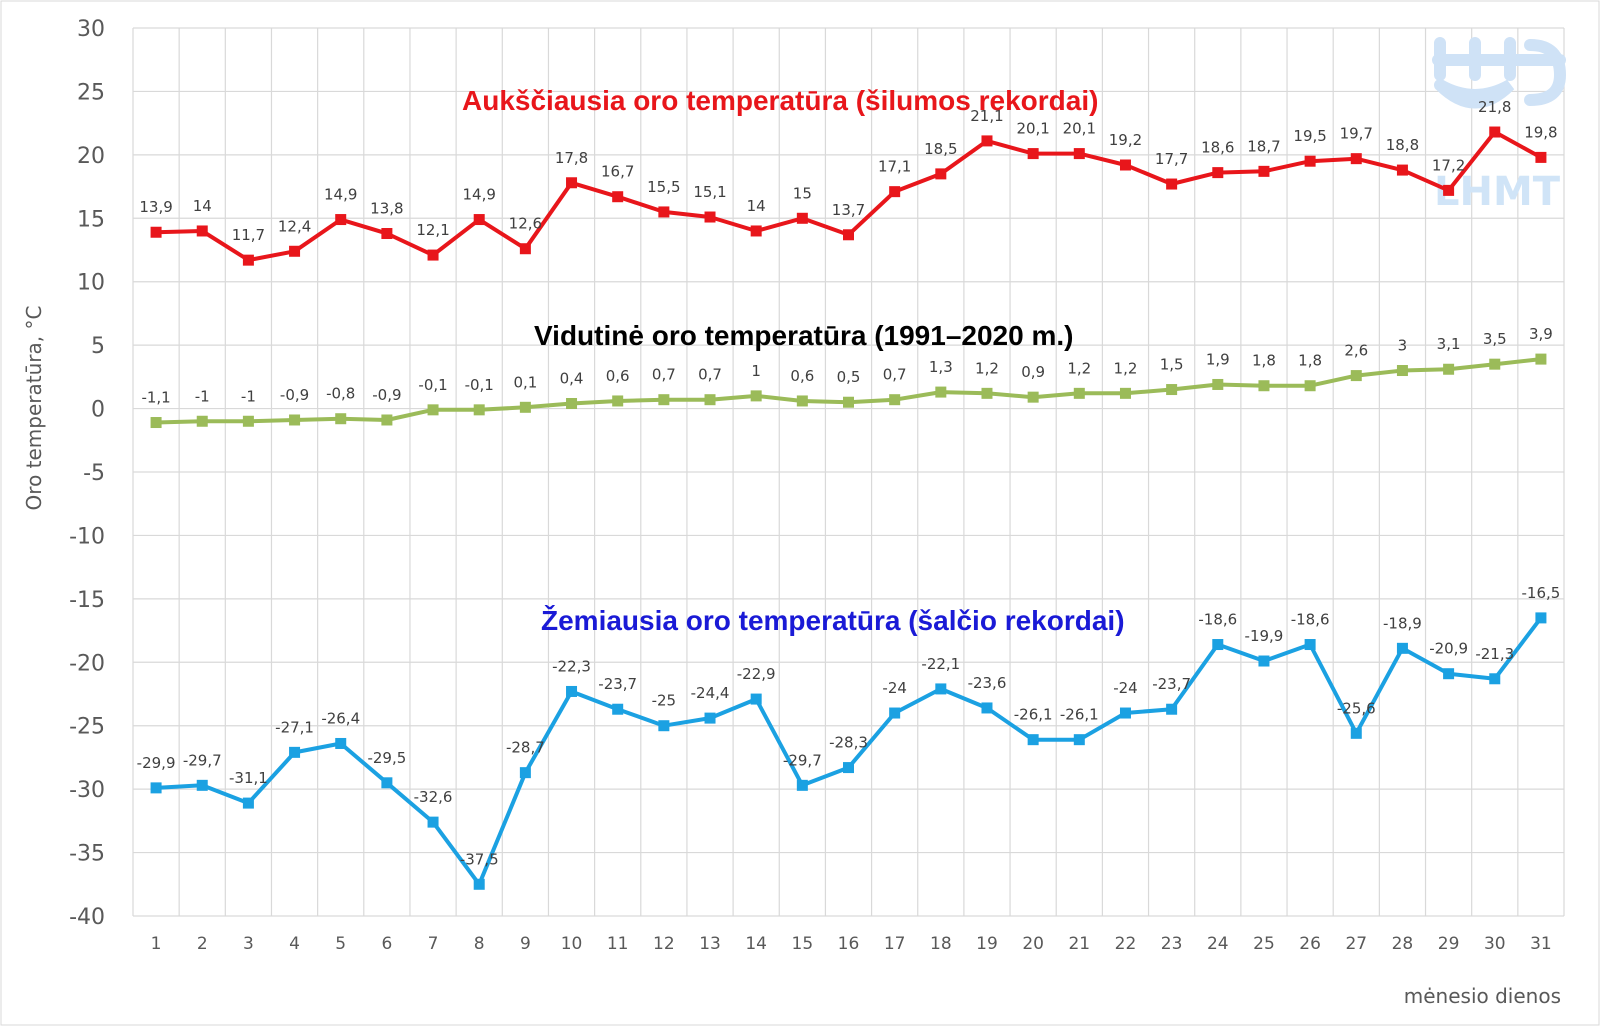 The image size is (1600, 1026). I want to click on data-label: -28,7, so click(525, 748).